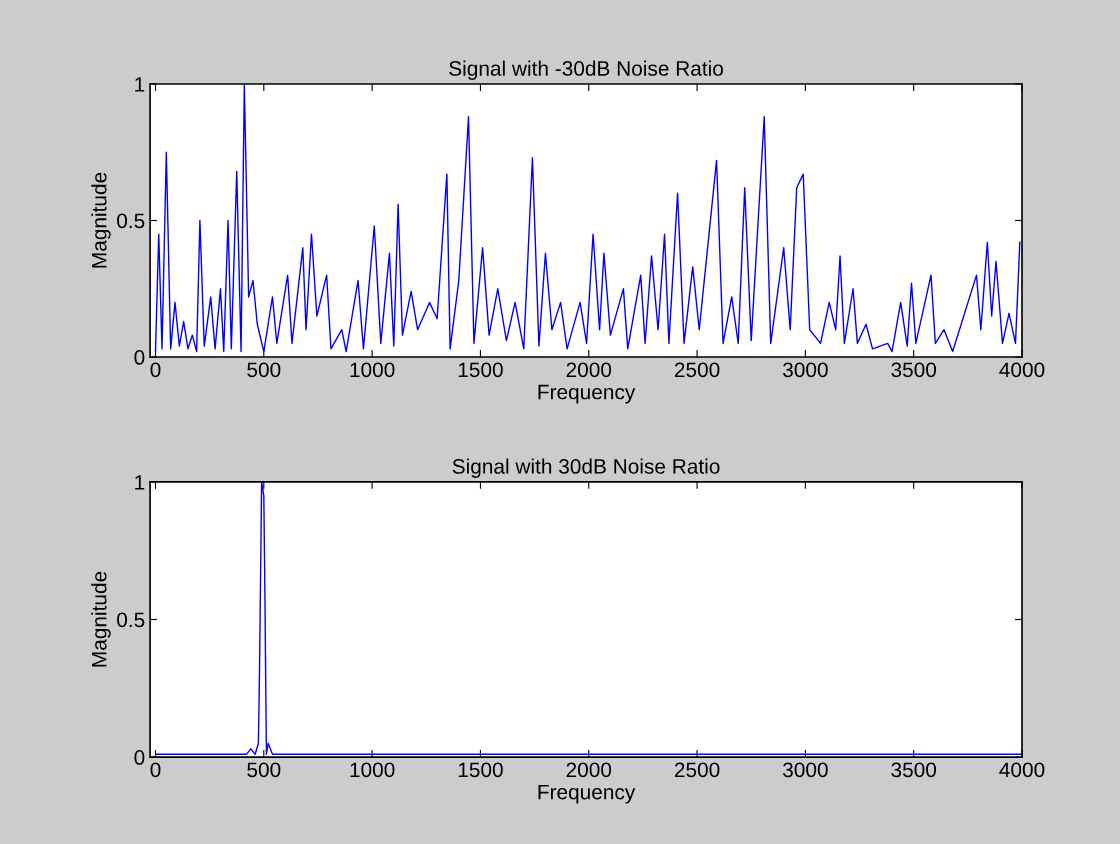 This screenshot has height=844, width=1120. I want to click on chart-title: Signal with -30dB Noise Ratio, so click(586, 70).